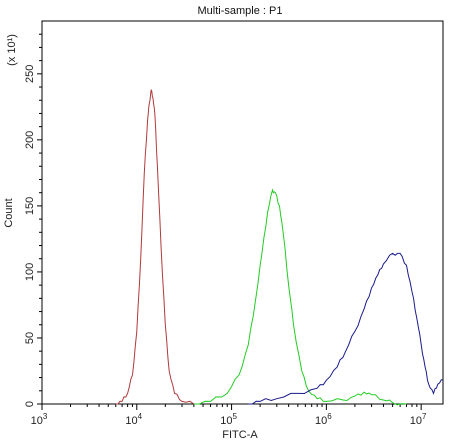  I want to click on x-tick-label: 10⁷, so click(418, 419).